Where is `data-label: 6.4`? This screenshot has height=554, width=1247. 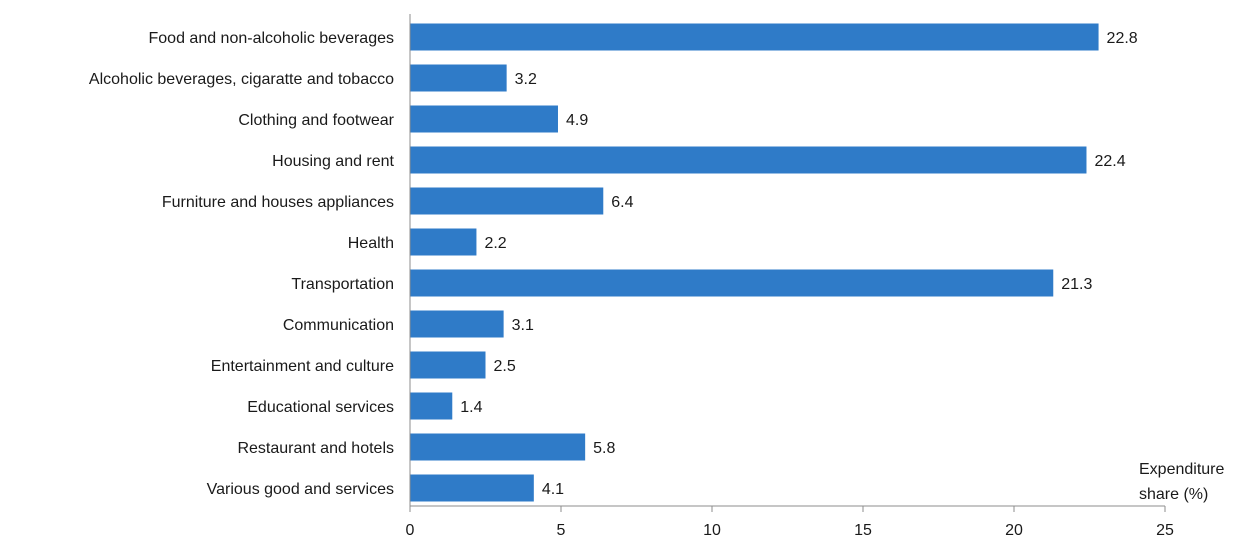
data-label: 6.4 is located at coordinates (622, 202).